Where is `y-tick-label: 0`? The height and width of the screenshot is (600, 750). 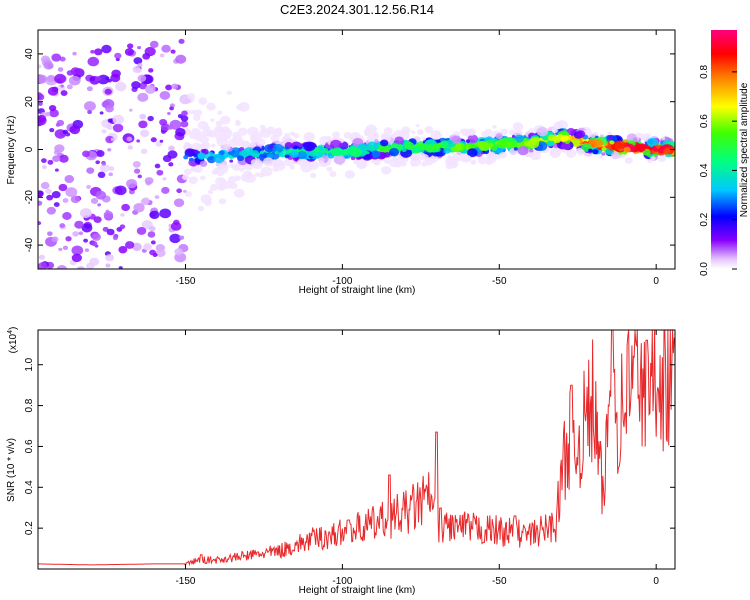 y-tick-label: 0 is located at coordinates (29, 149).